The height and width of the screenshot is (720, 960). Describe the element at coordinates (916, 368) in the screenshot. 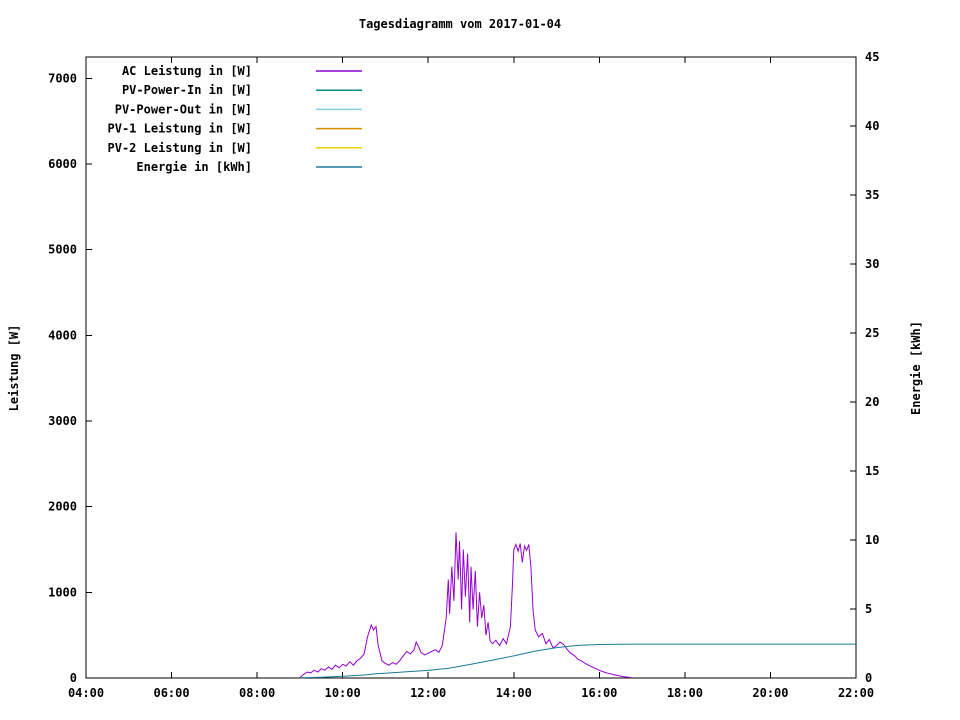

I see `right-axis-title: Energie [kWh]` at that location.